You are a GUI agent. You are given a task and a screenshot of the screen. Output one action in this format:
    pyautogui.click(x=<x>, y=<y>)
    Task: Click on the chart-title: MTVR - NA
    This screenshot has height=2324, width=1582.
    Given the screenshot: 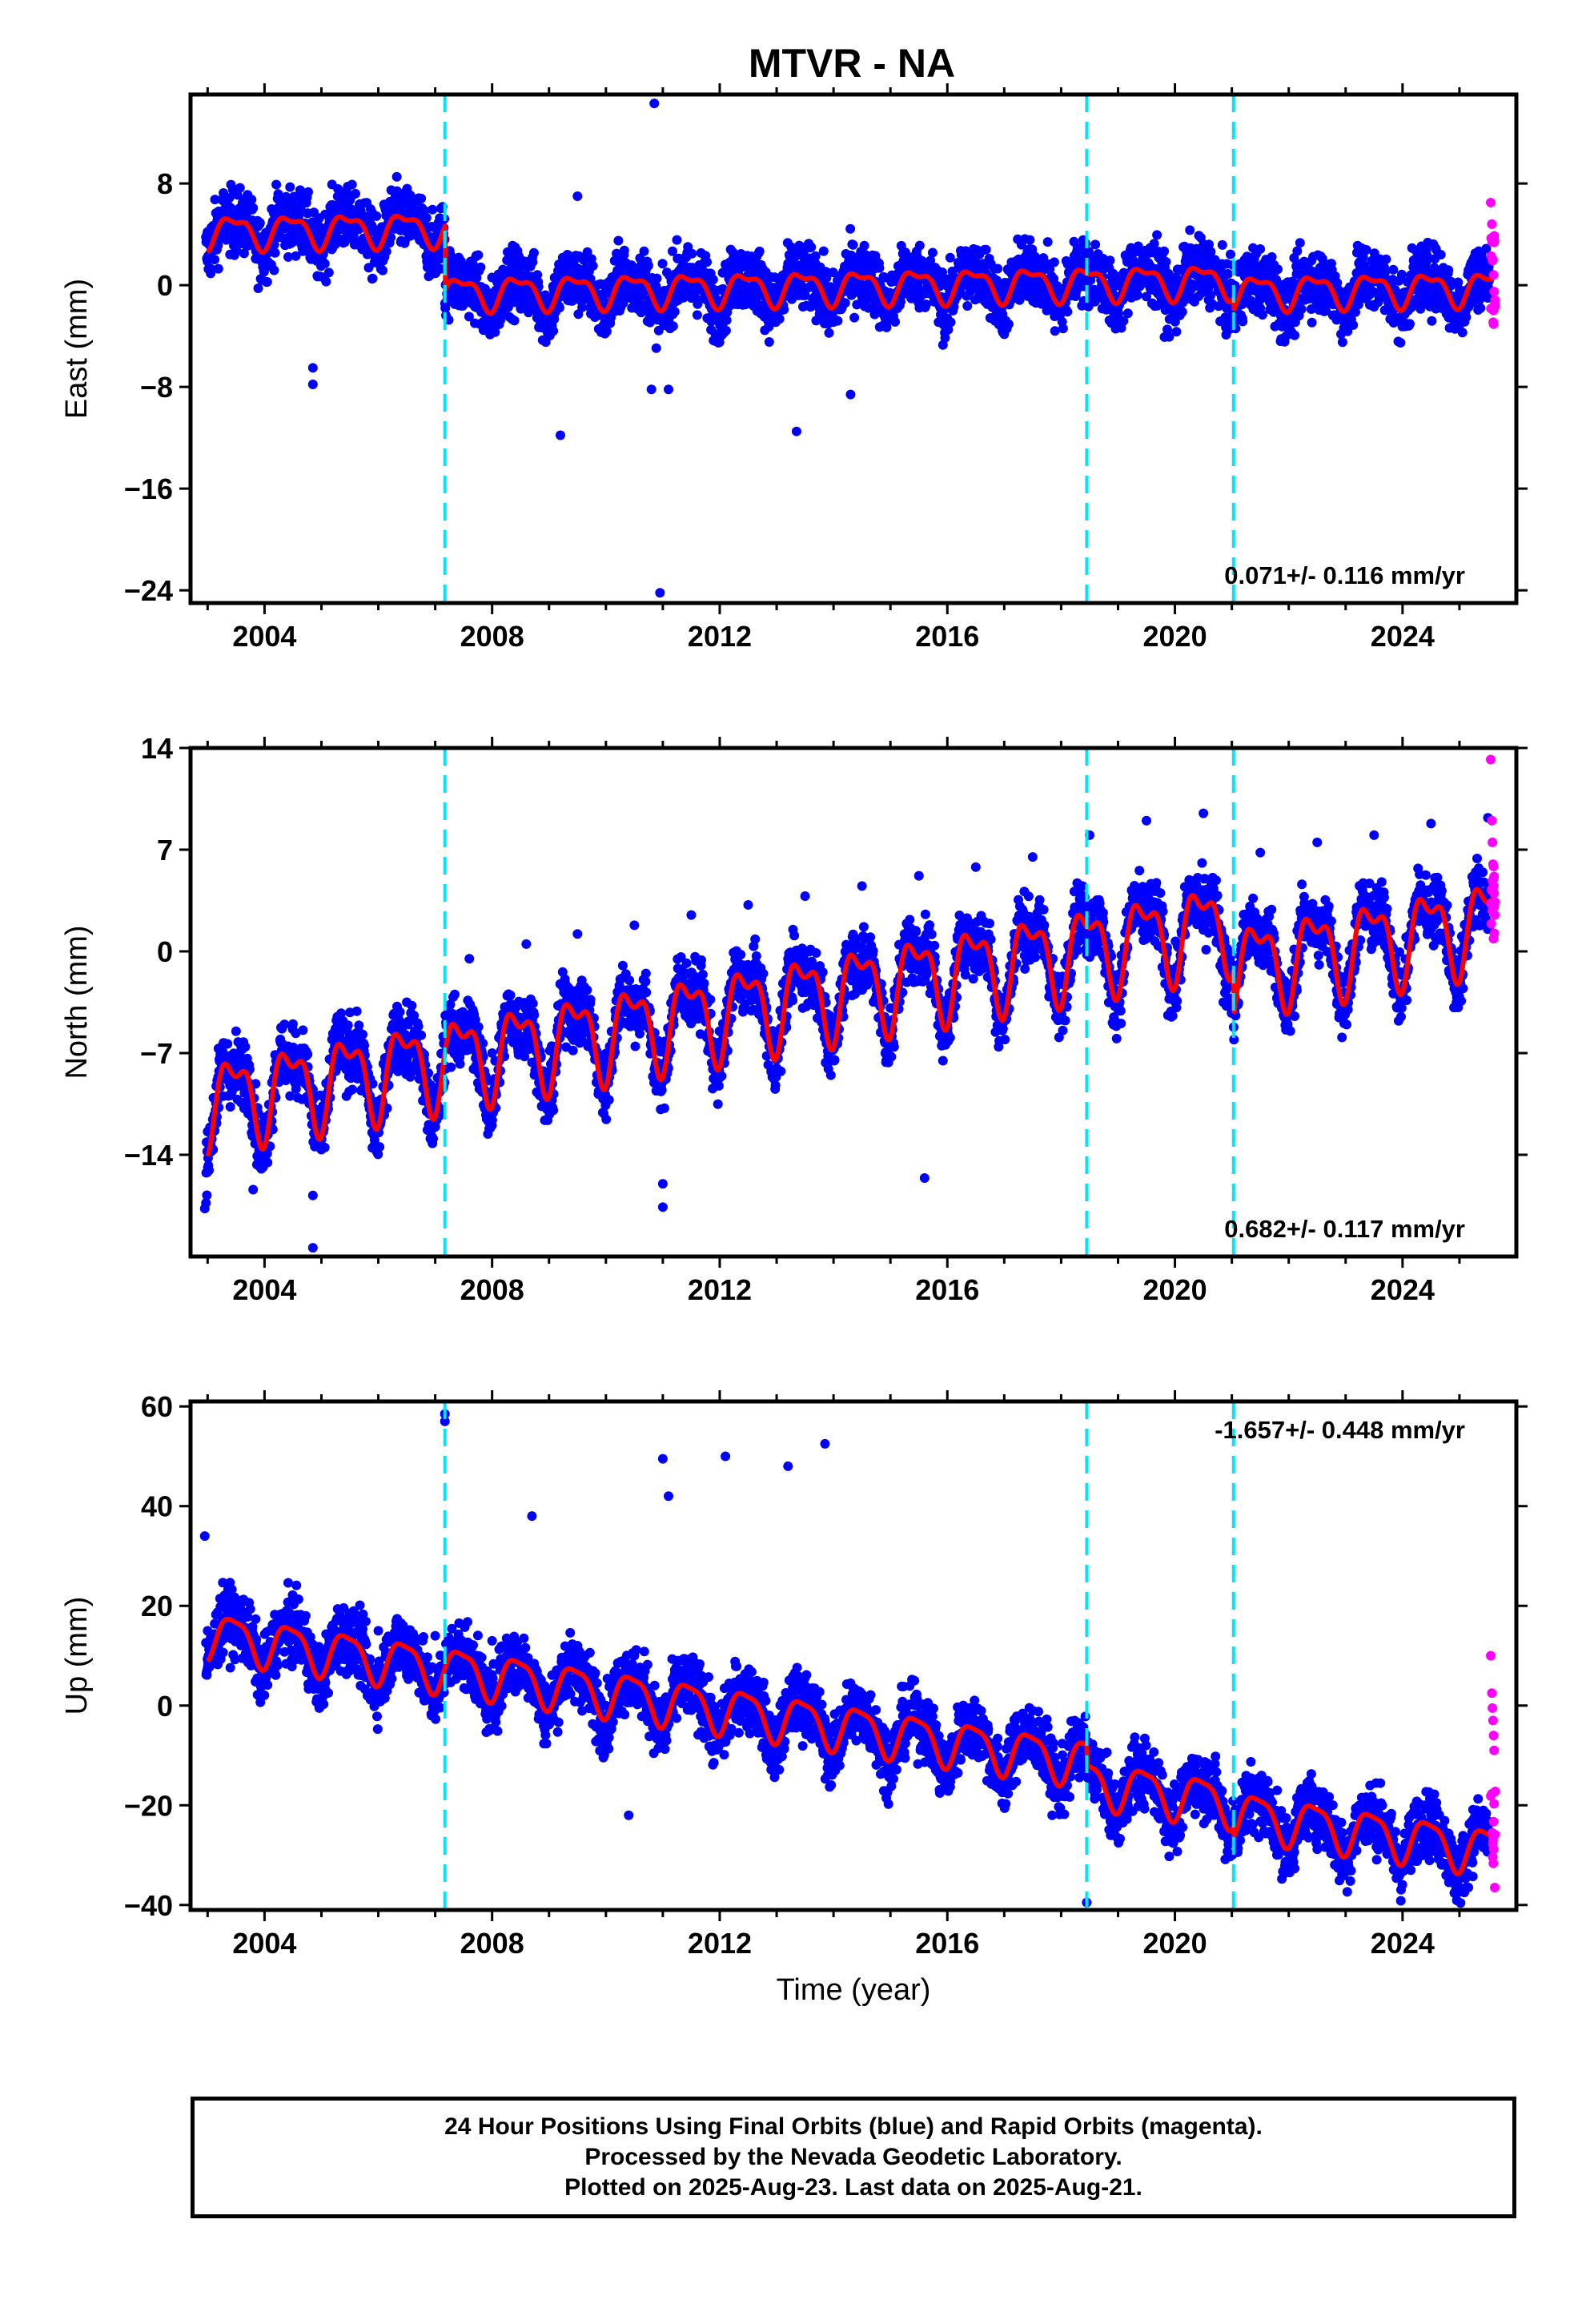 What is the action you would take?
    pyautogui.click(x=852, y=63)
    